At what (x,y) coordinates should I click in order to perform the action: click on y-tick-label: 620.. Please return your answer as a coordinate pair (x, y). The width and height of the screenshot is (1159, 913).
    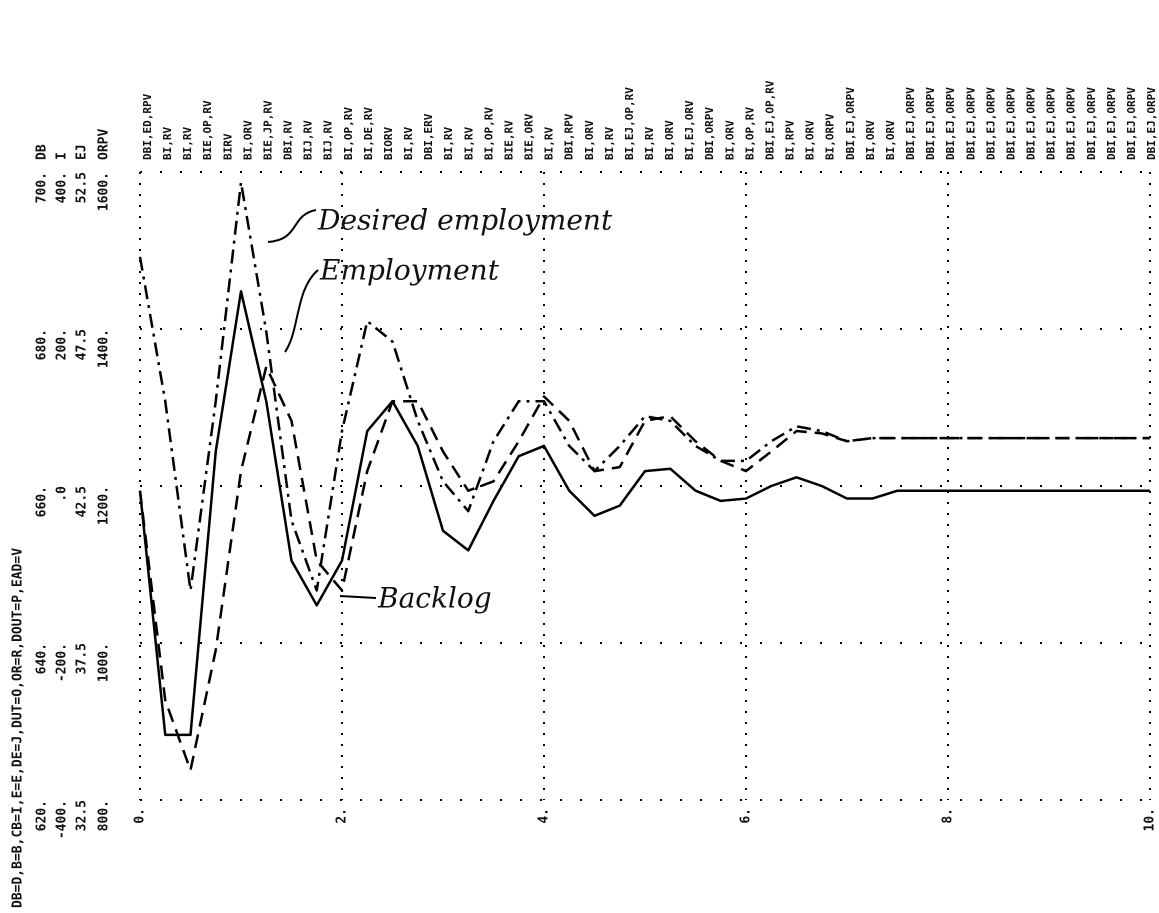
    Looking at the image, I should click on (42, 815).